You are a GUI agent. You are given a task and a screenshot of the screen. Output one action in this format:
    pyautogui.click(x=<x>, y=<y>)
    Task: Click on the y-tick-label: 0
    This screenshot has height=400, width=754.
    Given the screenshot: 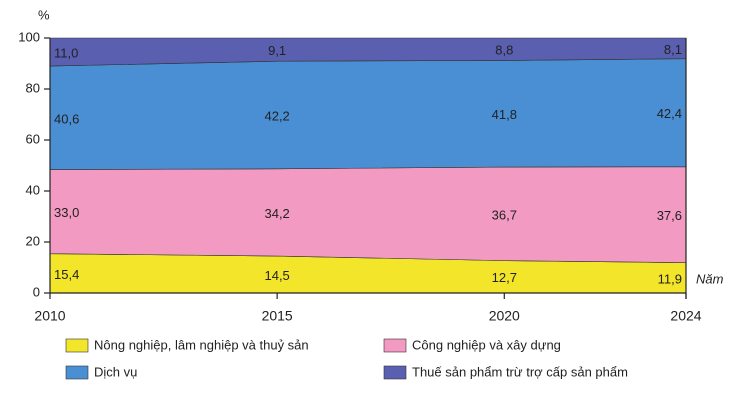 What is the action you would take?
    pyautogui.click(x=36, y=291)
    